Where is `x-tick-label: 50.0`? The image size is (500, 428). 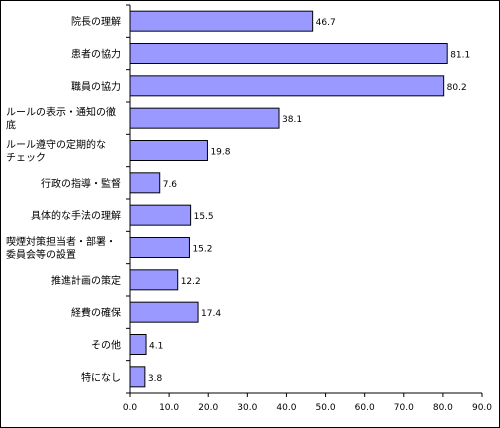
x-tick-label: 50.0 is located at coordinates (326, 408).